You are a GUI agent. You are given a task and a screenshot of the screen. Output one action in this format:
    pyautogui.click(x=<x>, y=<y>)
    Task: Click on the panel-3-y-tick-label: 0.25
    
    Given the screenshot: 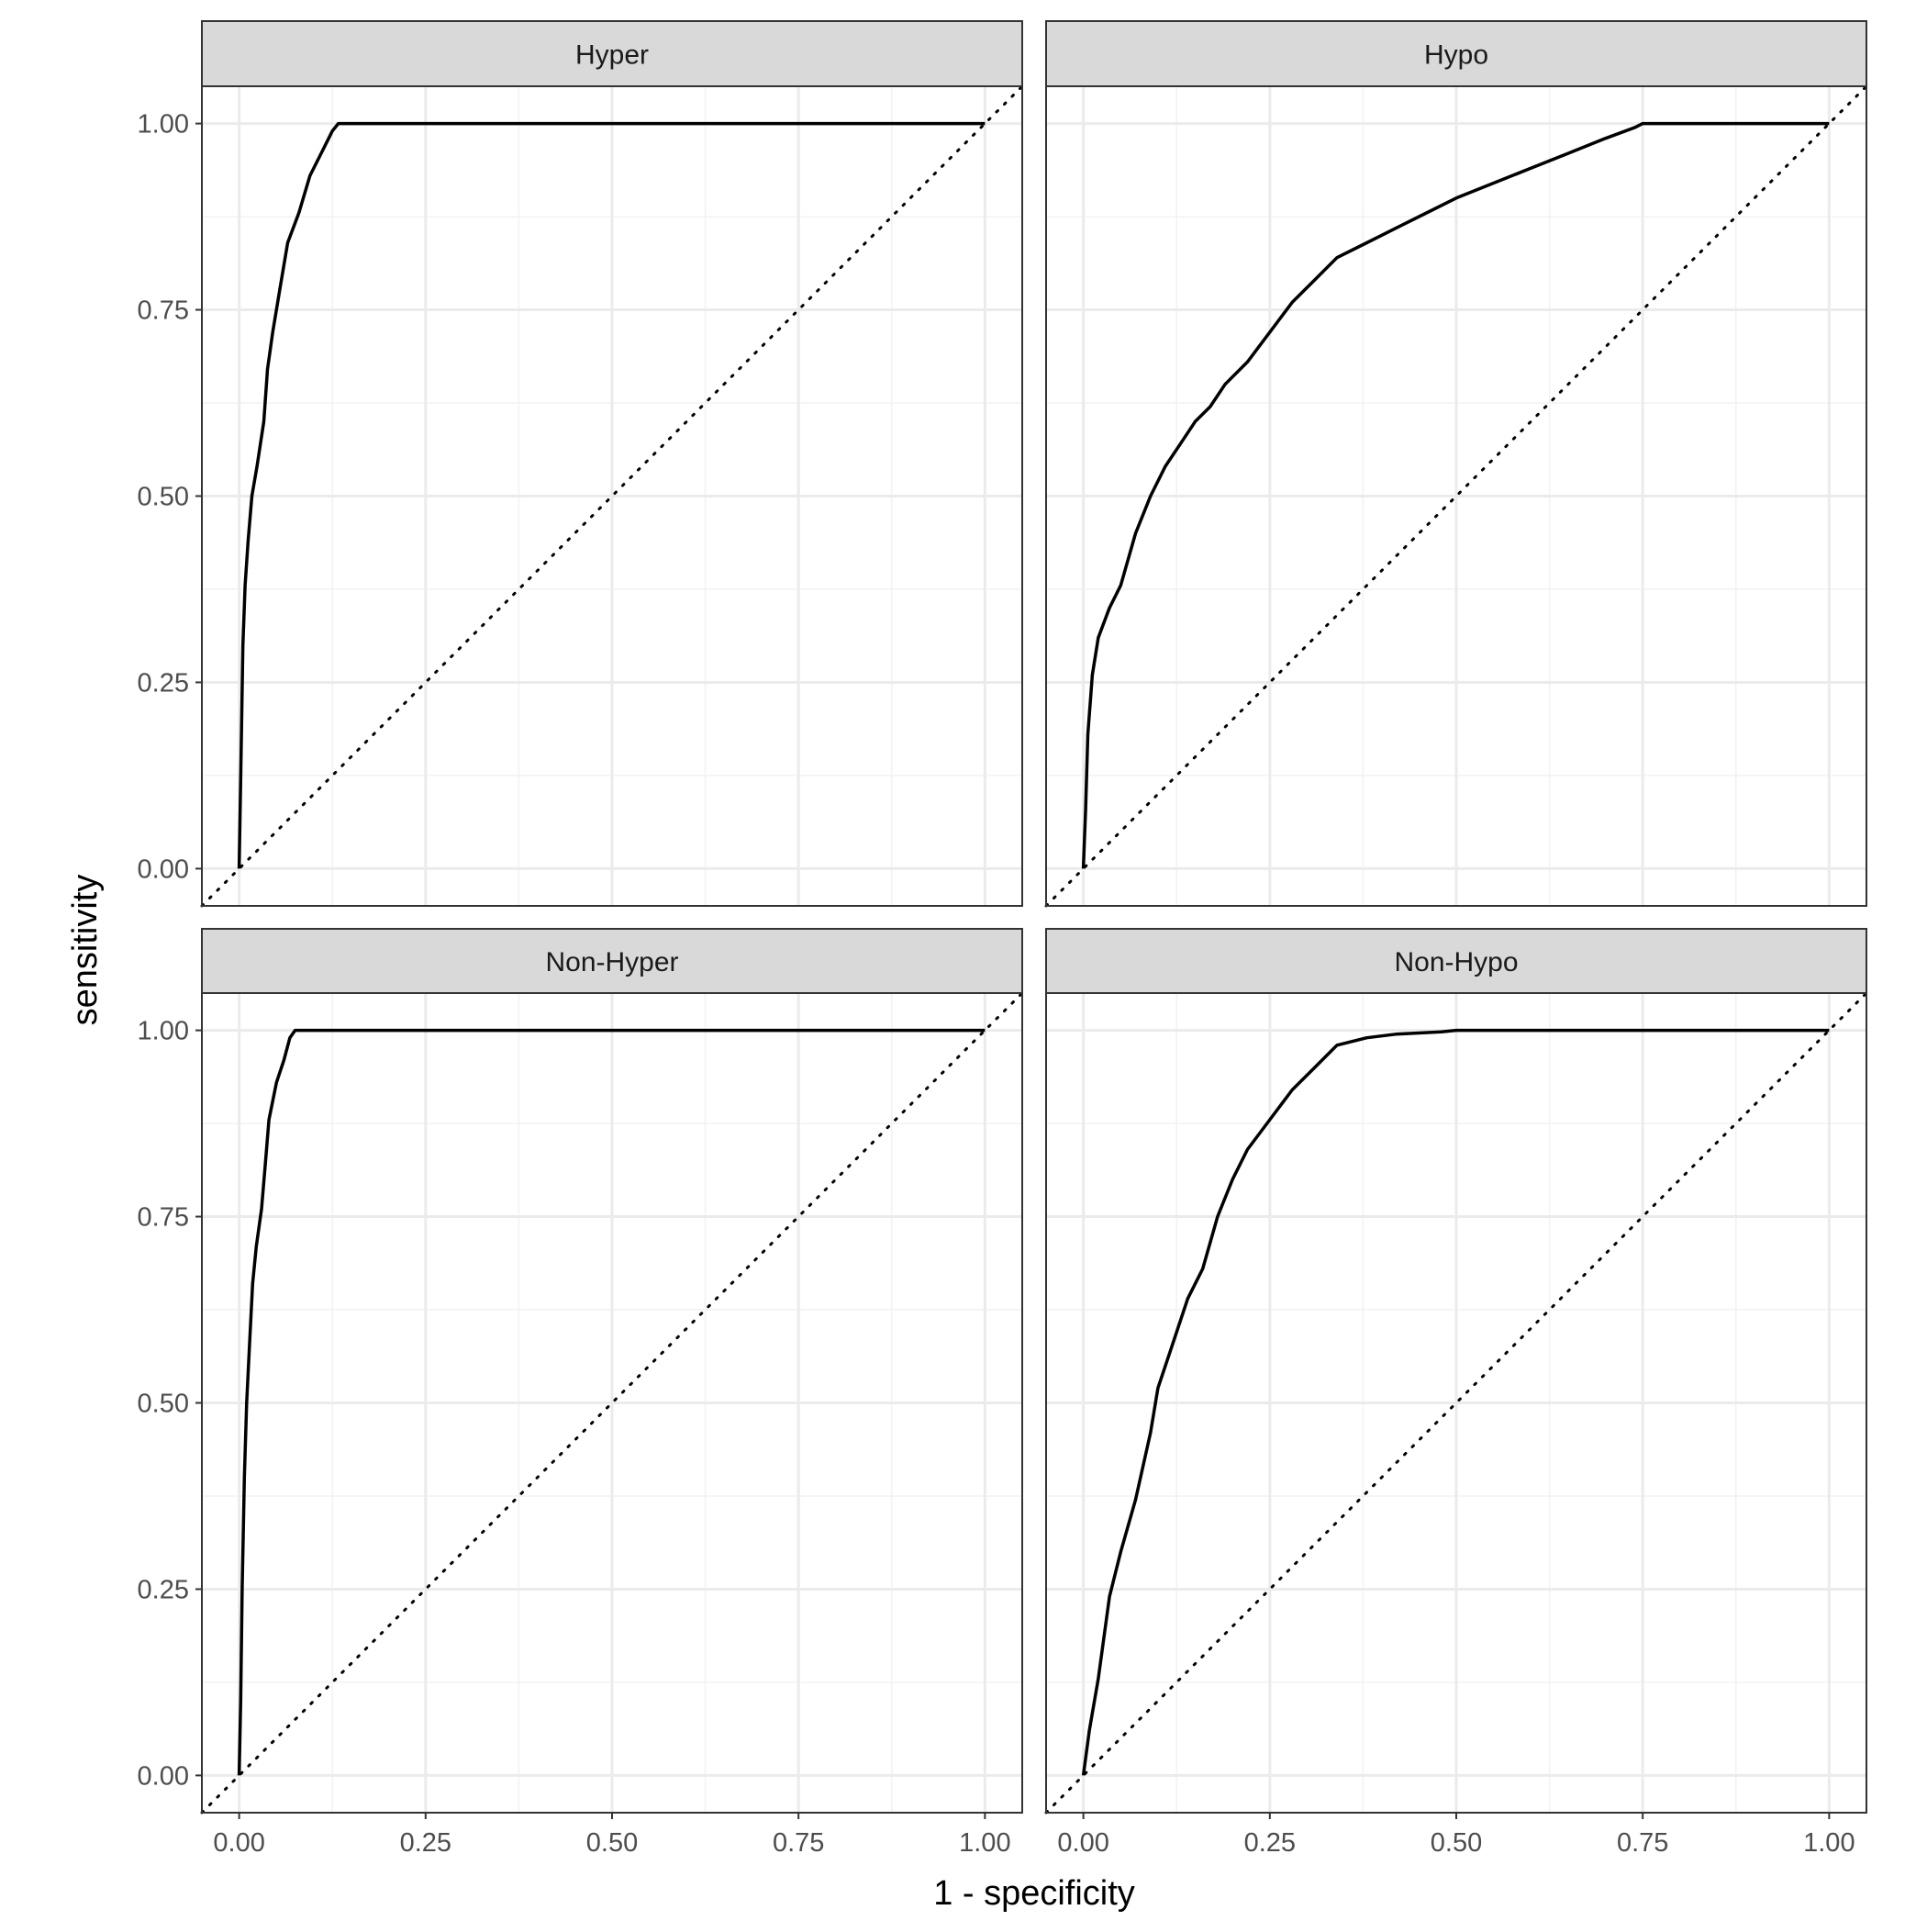 What is the action you would take?
    pyautogui.click(x=163, y=1589)
    